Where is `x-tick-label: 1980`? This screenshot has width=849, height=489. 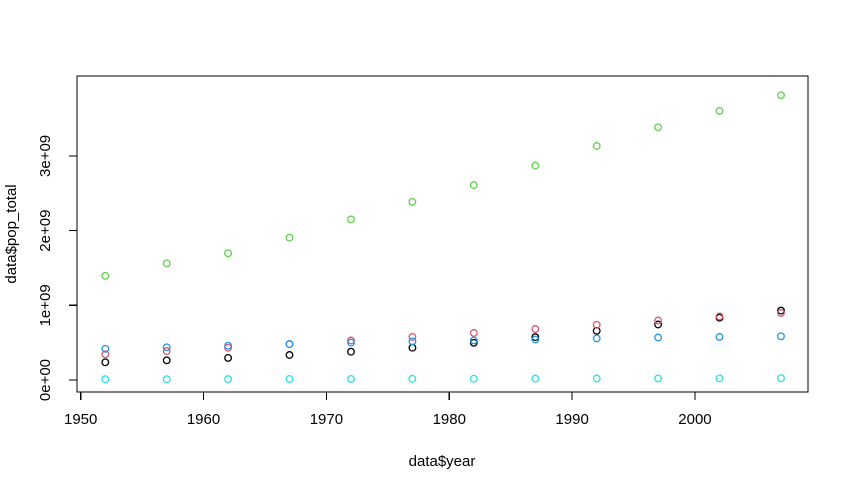 x-tick-label: 1980 is located at coordinates (449, 419).